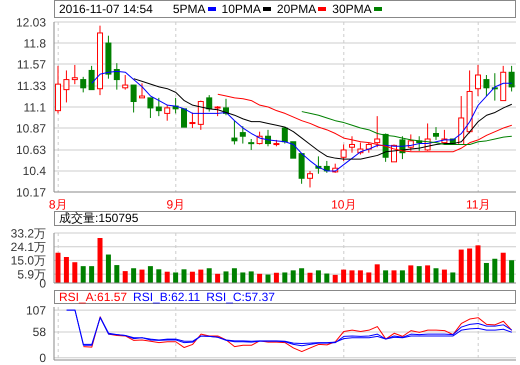  Describe the element at coordinates (35, 43) in the screenshot. I see `y-tick-label: 11.8` at that location.